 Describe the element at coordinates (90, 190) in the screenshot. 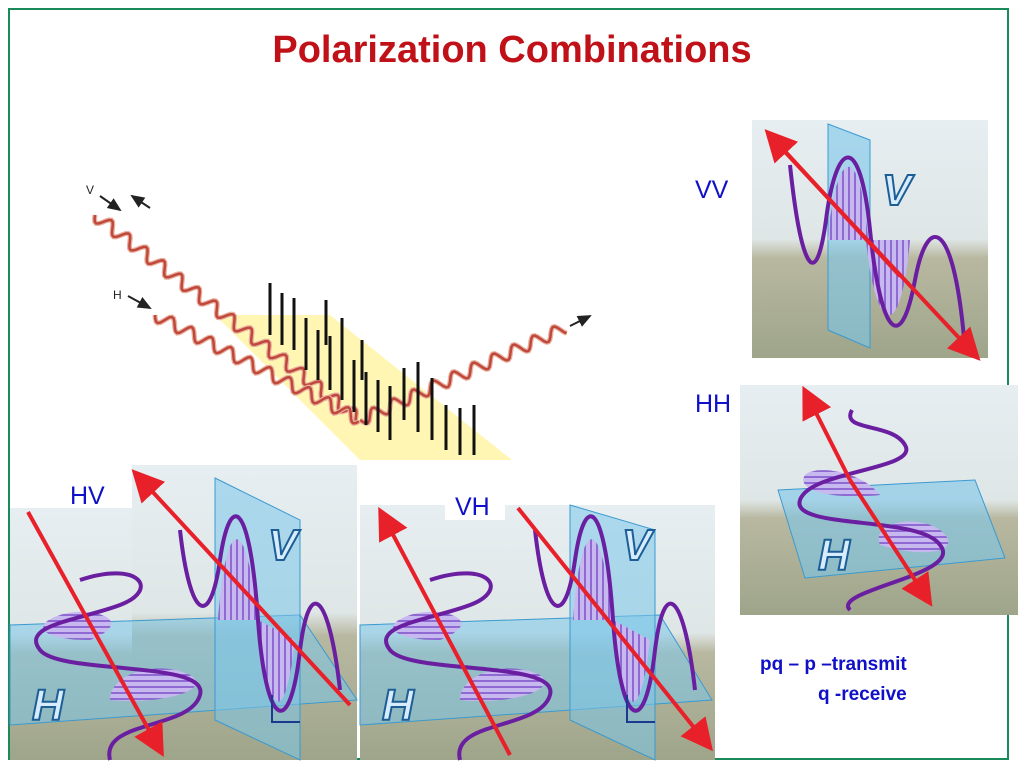

I see `diagram-label: V` at that location.